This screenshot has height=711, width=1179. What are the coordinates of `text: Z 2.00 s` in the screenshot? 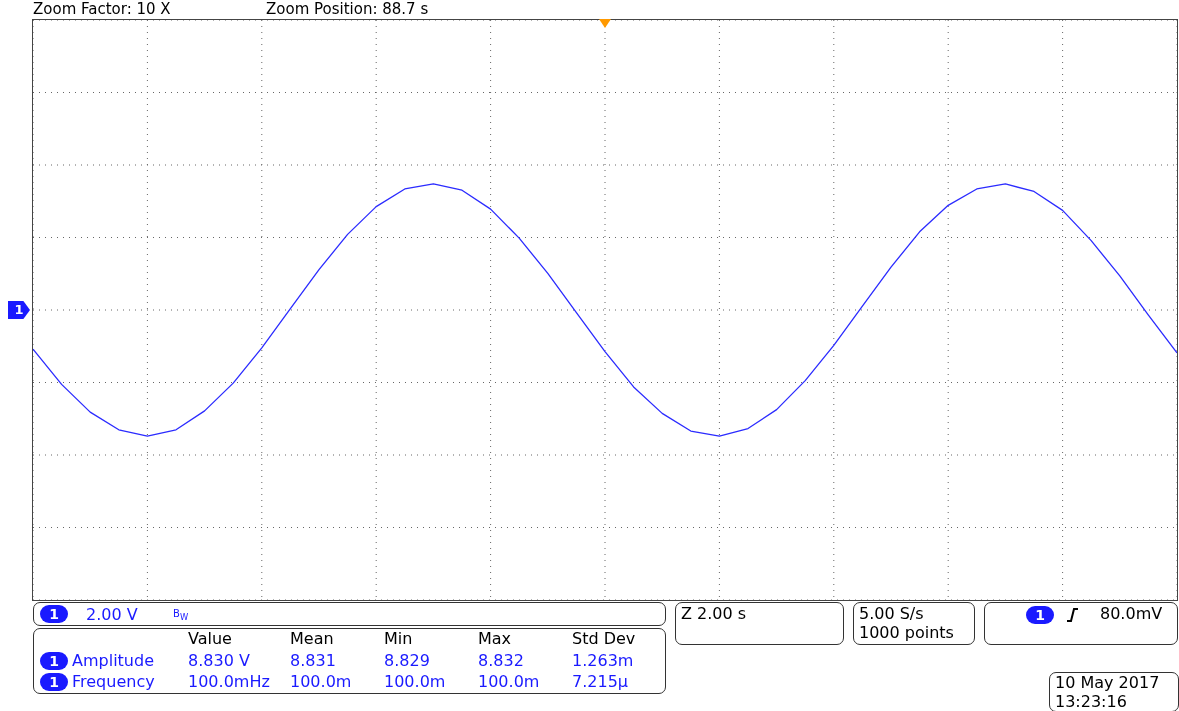 It's located at (714, 613).